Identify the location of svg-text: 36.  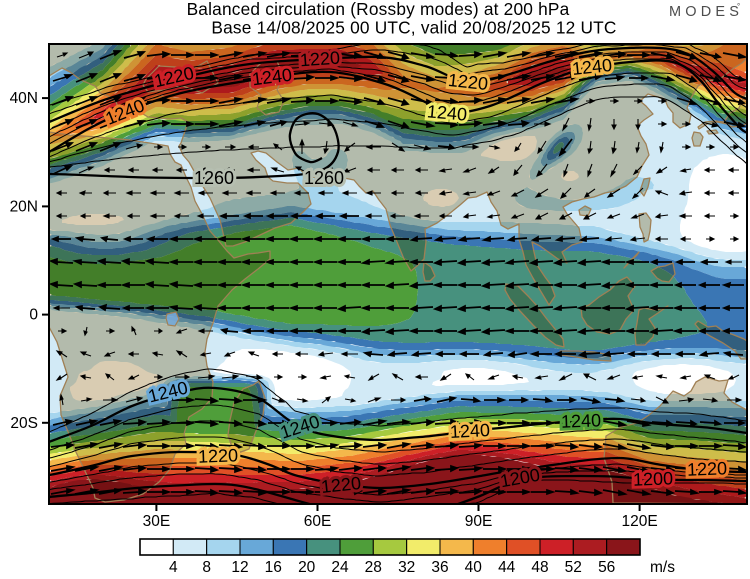
(439, 566).